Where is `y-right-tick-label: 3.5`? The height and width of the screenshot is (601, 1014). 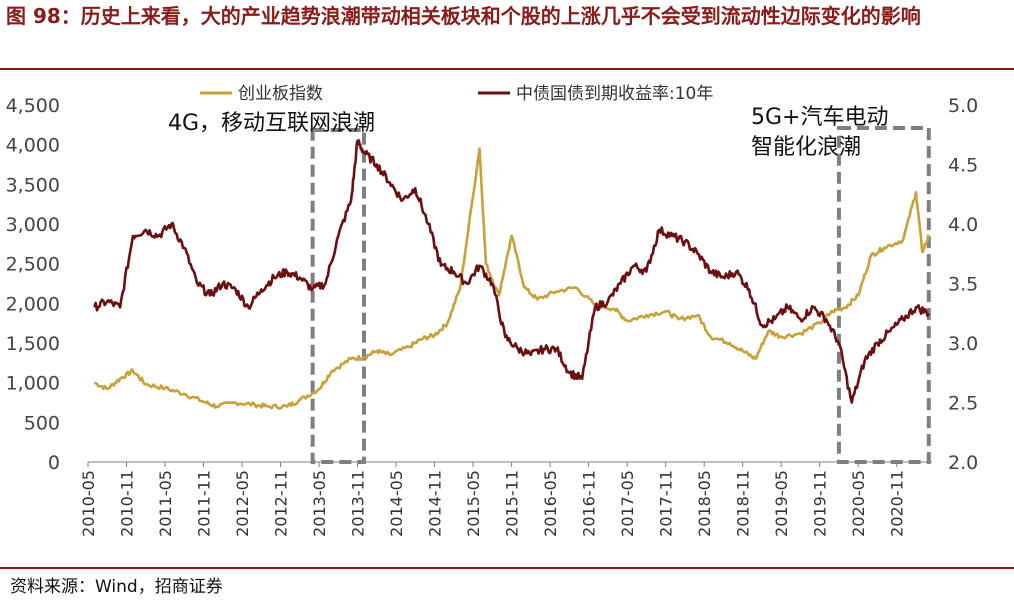 y-right-tick-label: 3.5 is located at coordinates (963, 285).